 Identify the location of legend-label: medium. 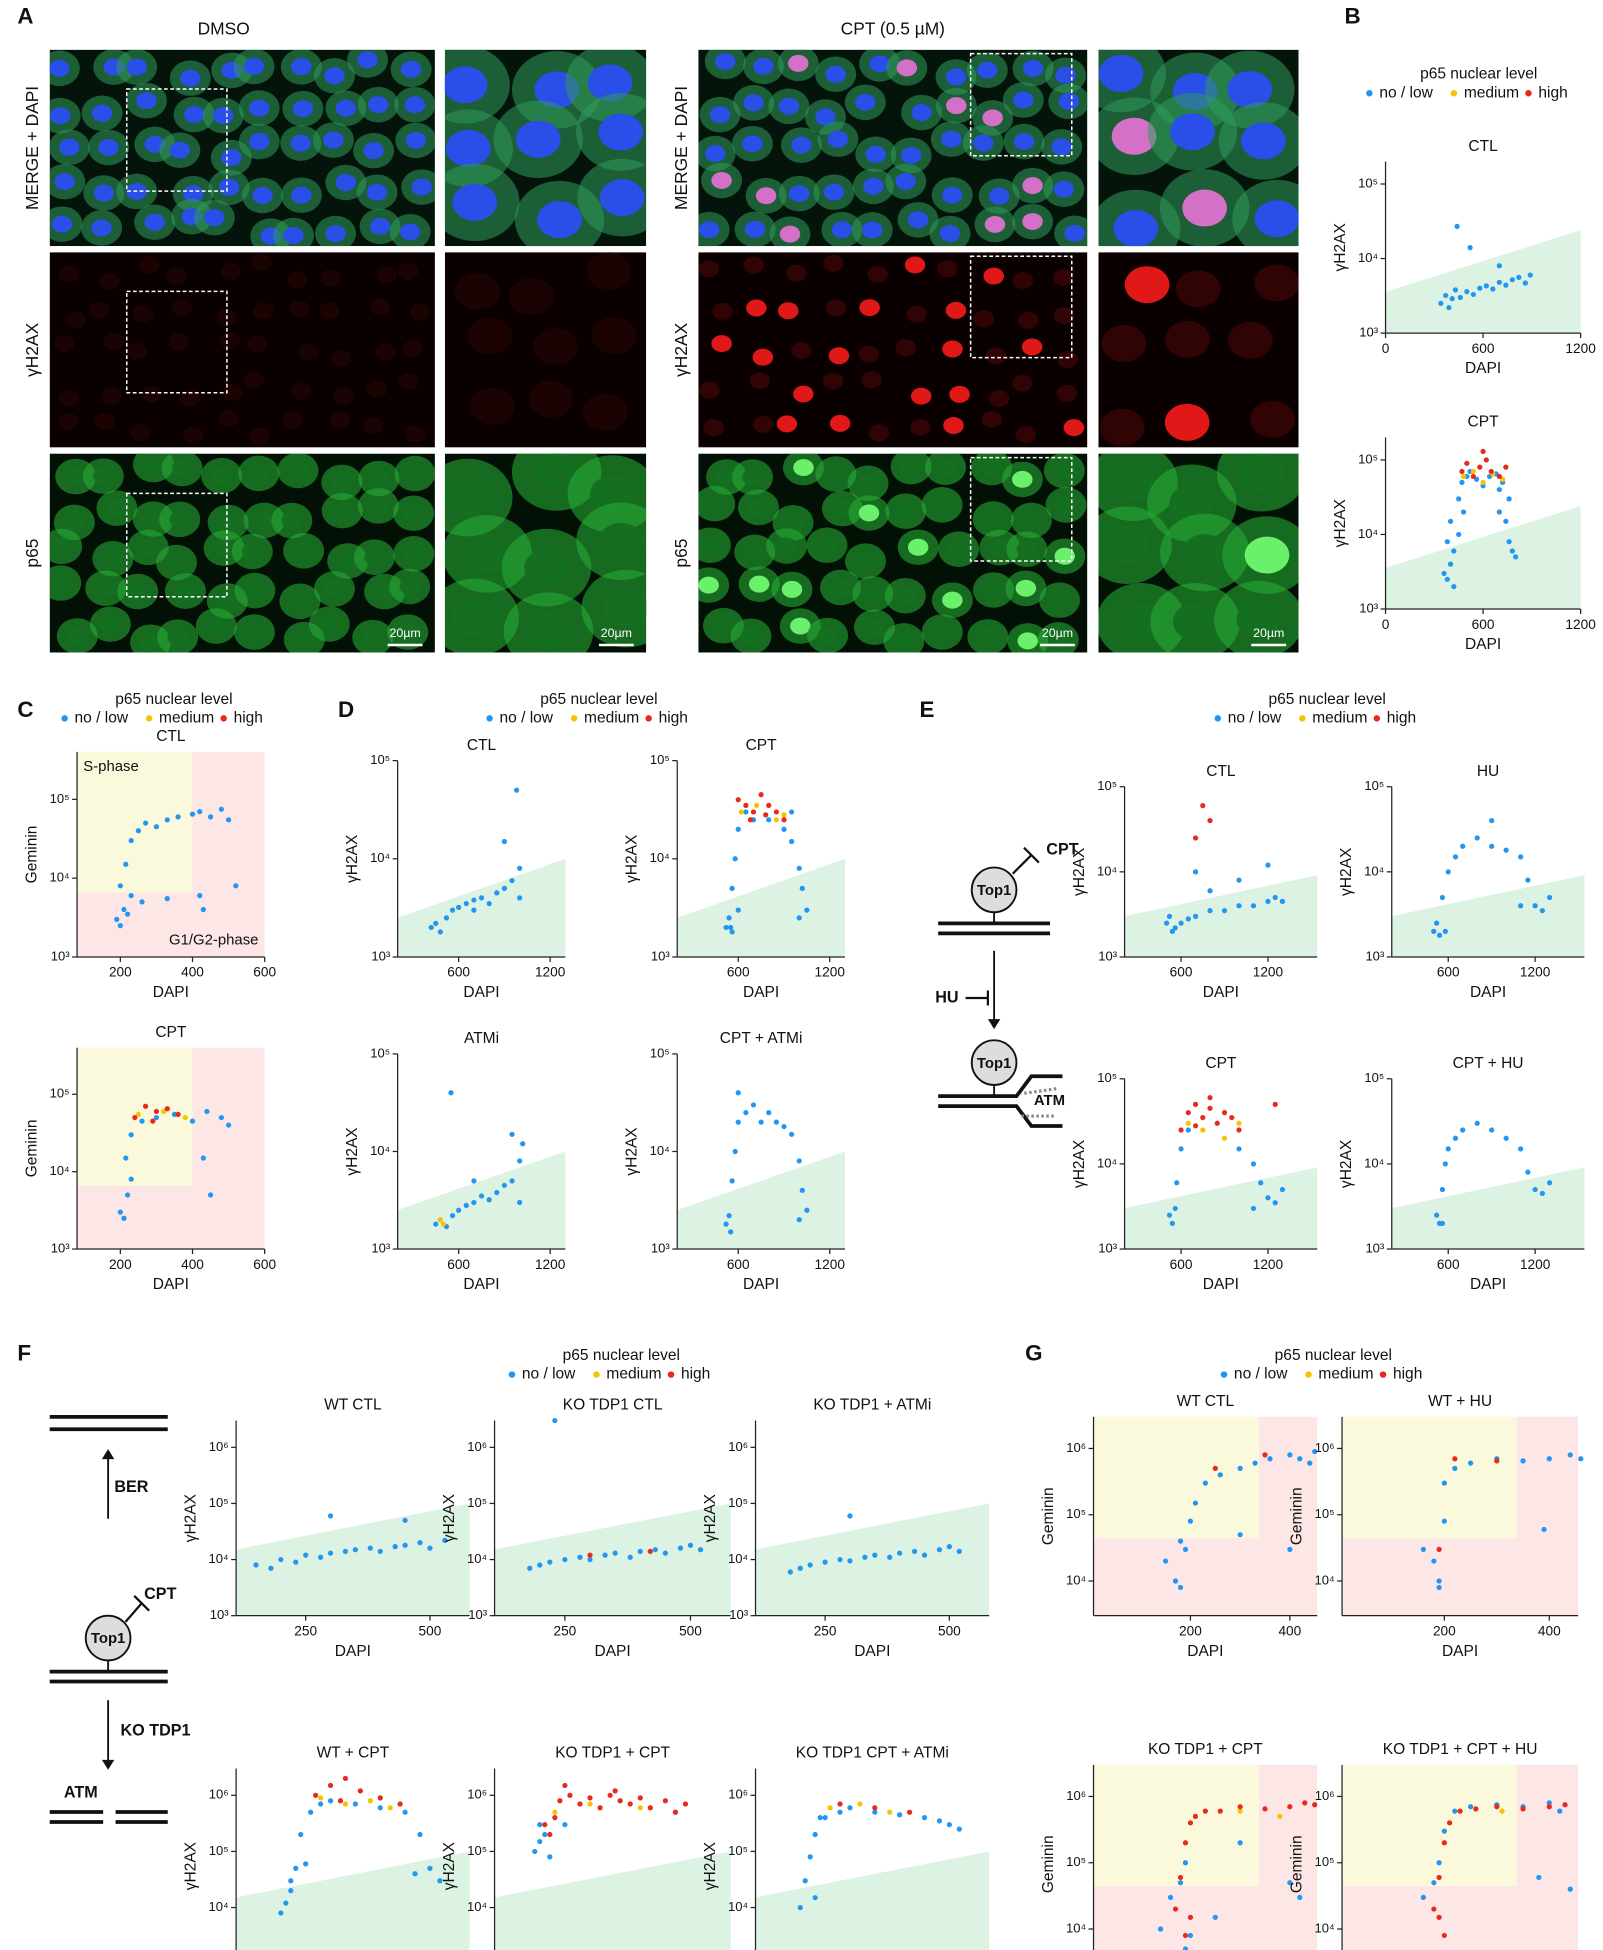
(186, 717).